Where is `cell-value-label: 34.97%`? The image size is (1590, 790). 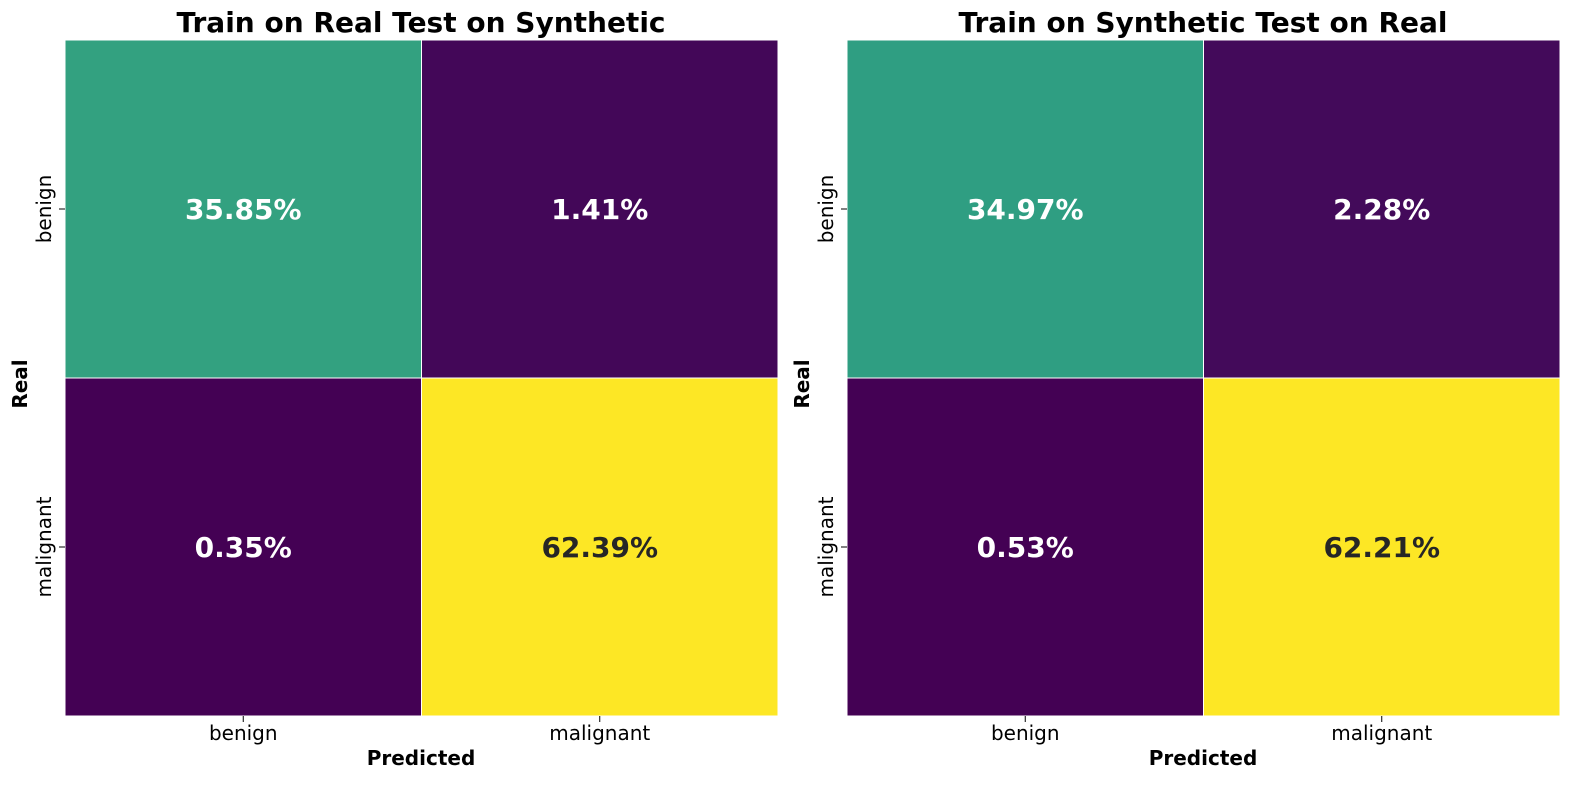
cell-value-label: 34.97% is located at coordinates (1025, 209).